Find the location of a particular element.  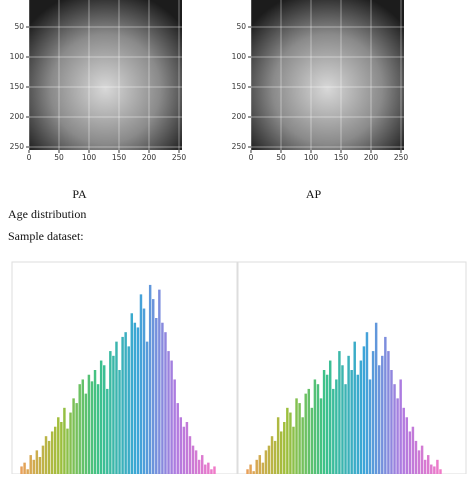

x-tick-label: 50 is located at coordinates (59, 157).